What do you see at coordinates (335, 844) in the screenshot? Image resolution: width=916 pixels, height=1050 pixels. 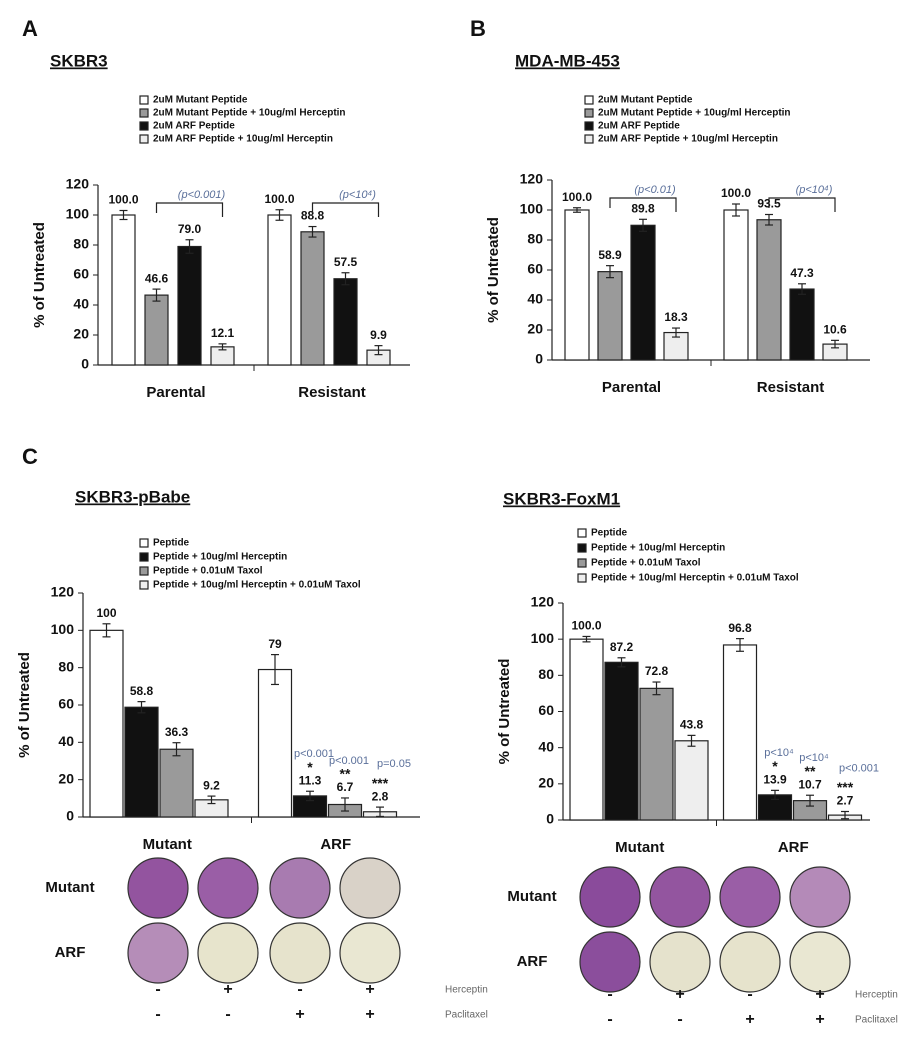 I see `x-tick-label: ARF` at bounding box center [335, 844].